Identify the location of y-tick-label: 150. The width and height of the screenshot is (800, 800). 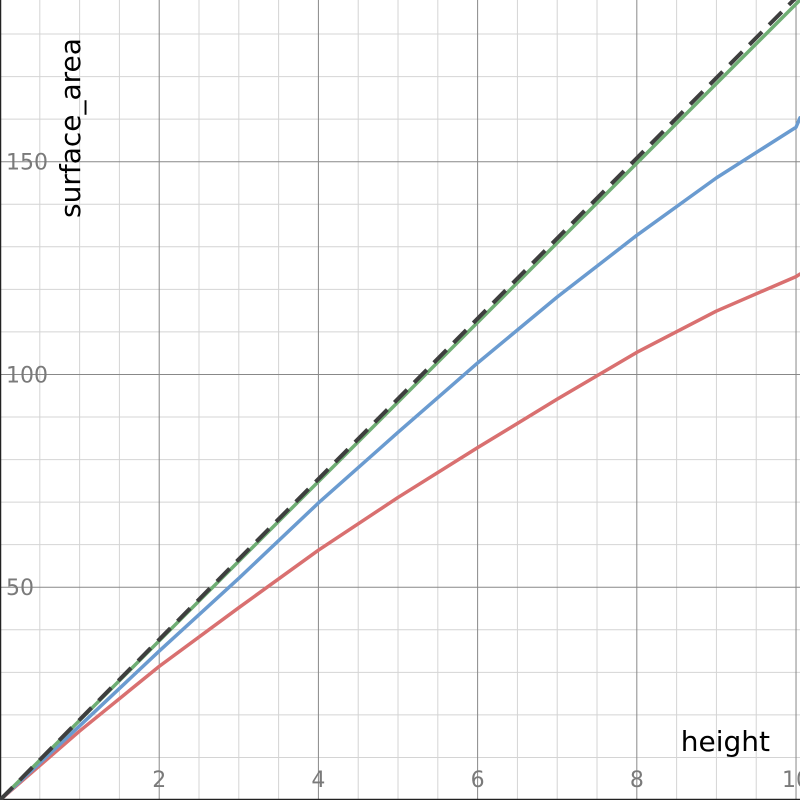
(27, 163).